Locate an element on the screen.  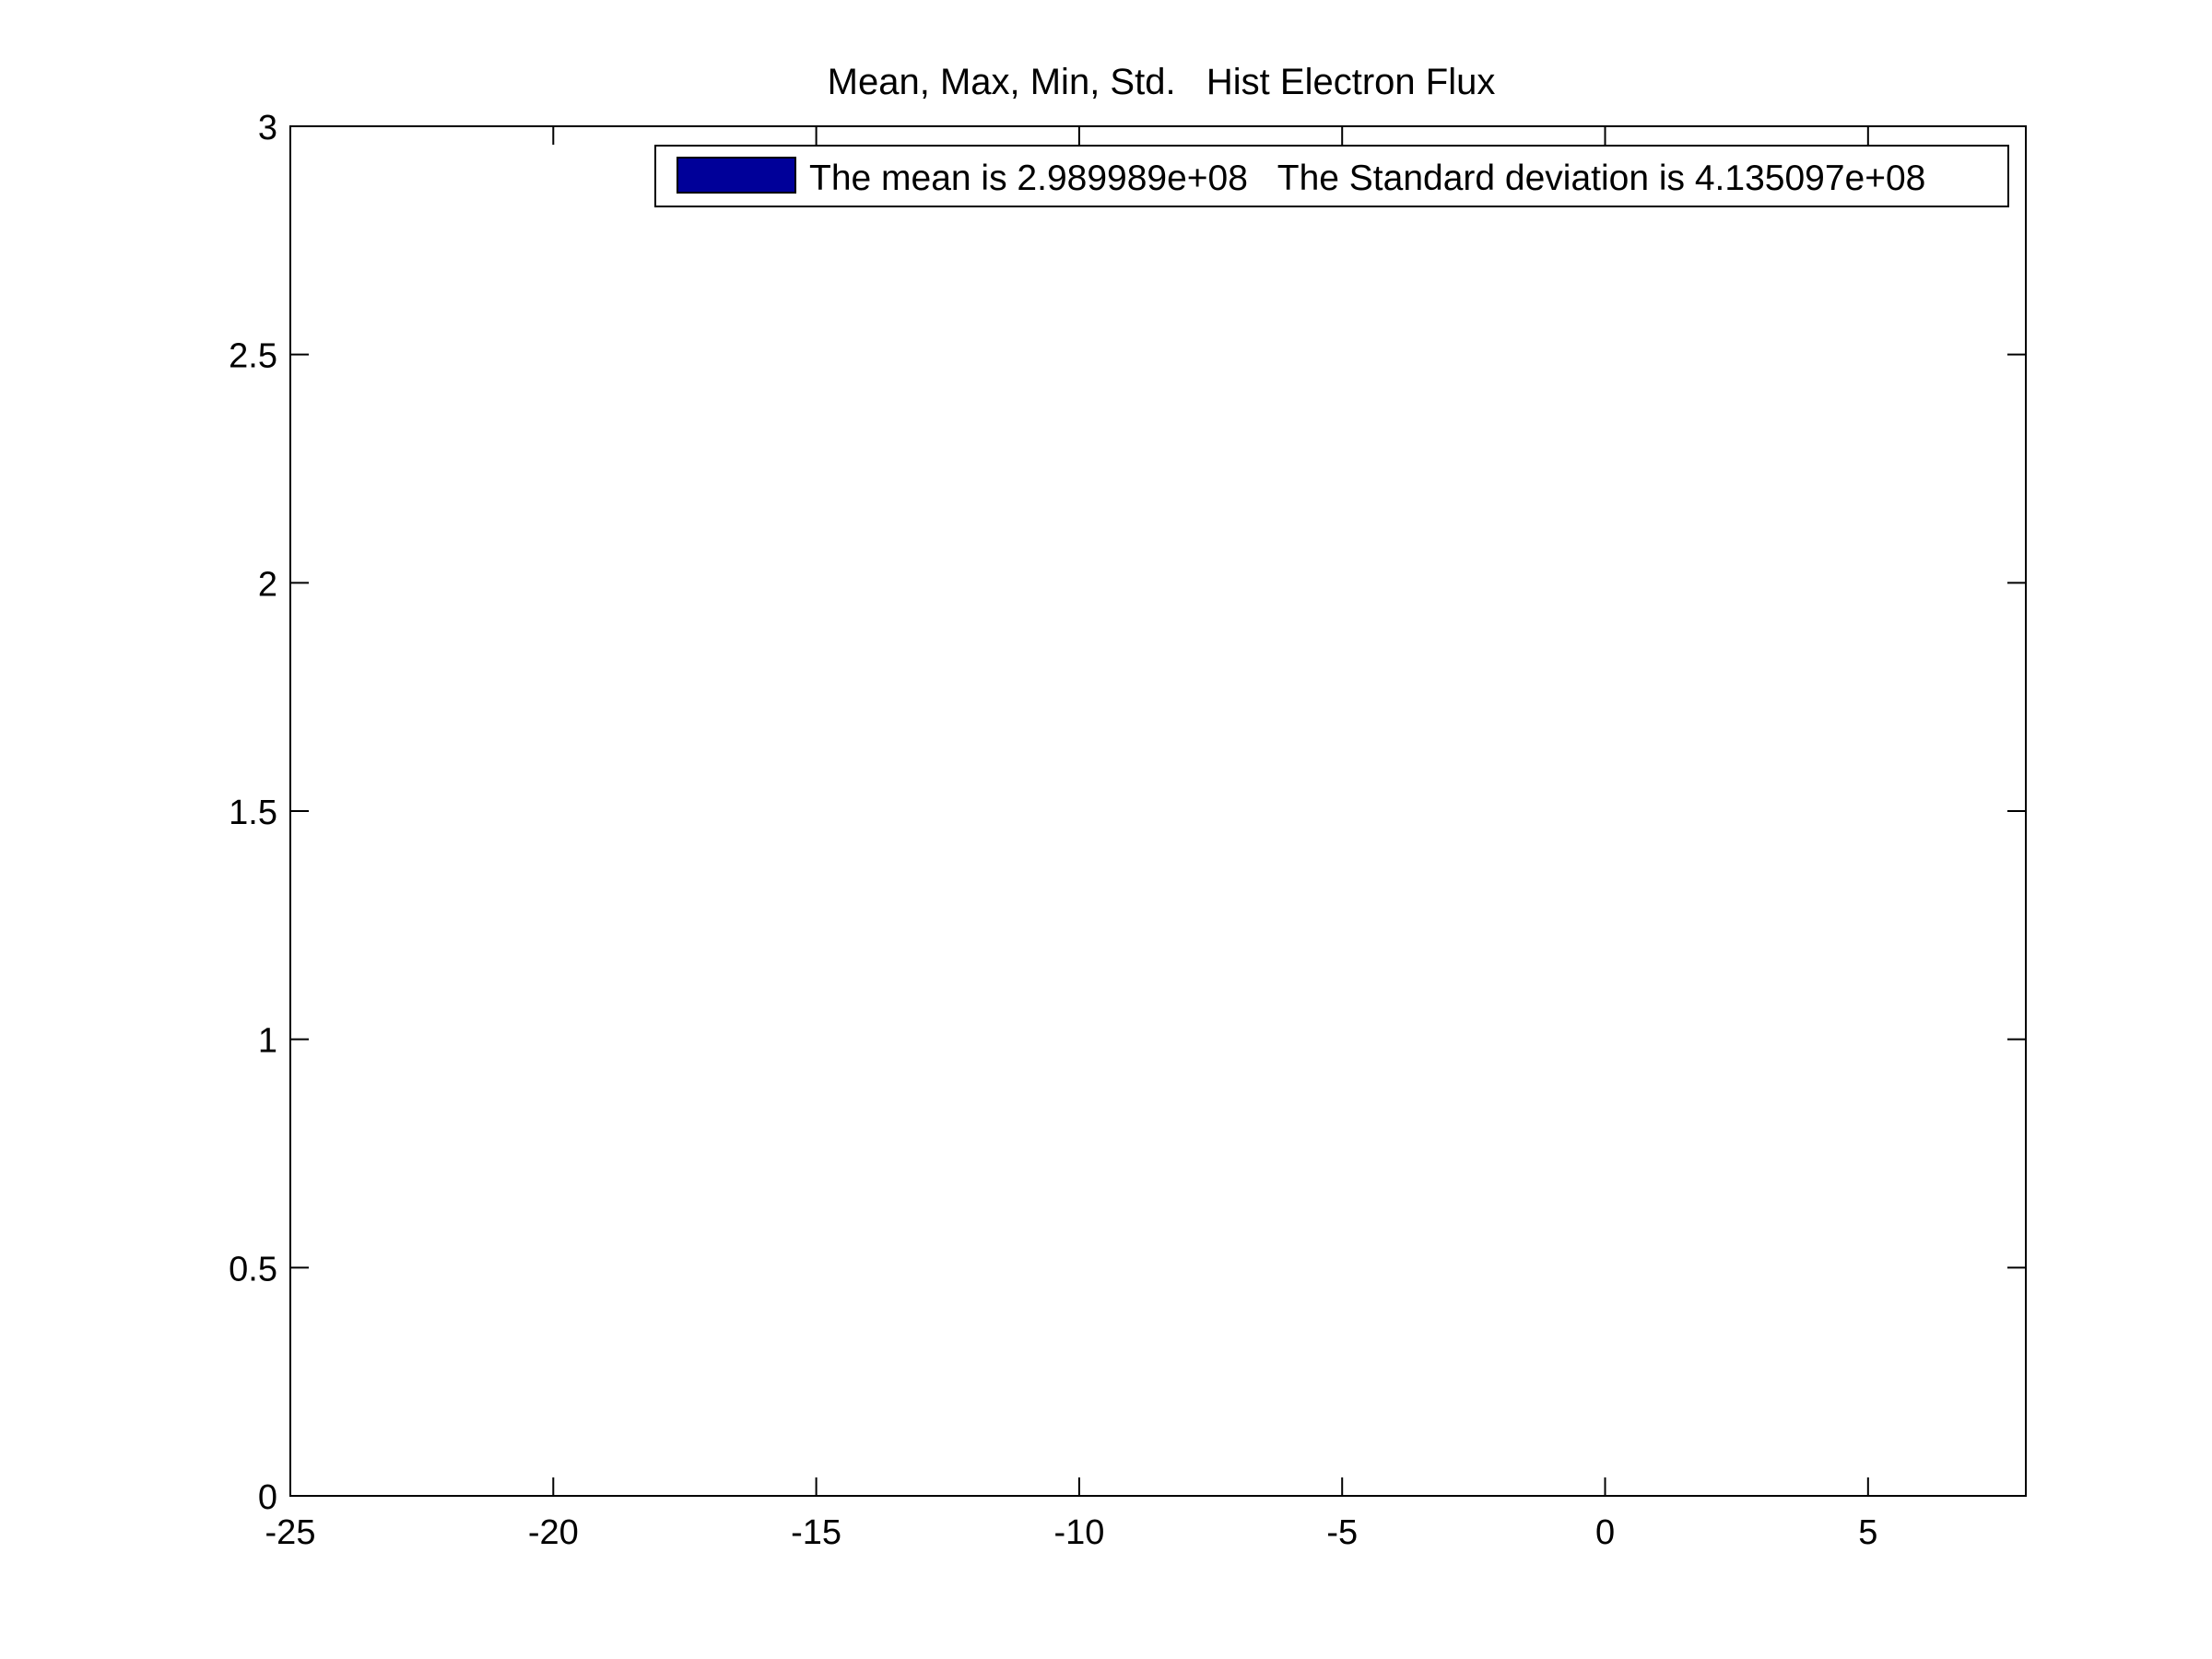
chart-title: Mean, Max, Min, Std. Hist Electron Flux is located at coordinates (1162, 82).